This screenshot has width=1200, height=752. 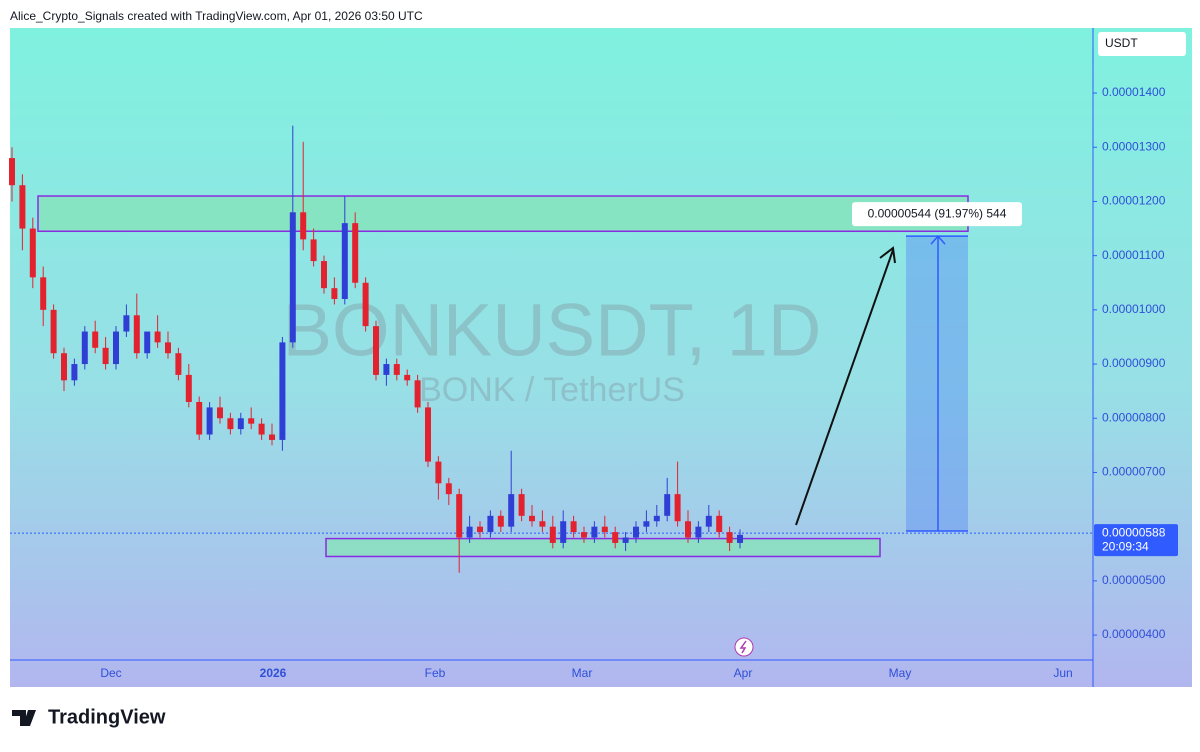 I want to click on projection-label-box, so click(x=937, y=214).